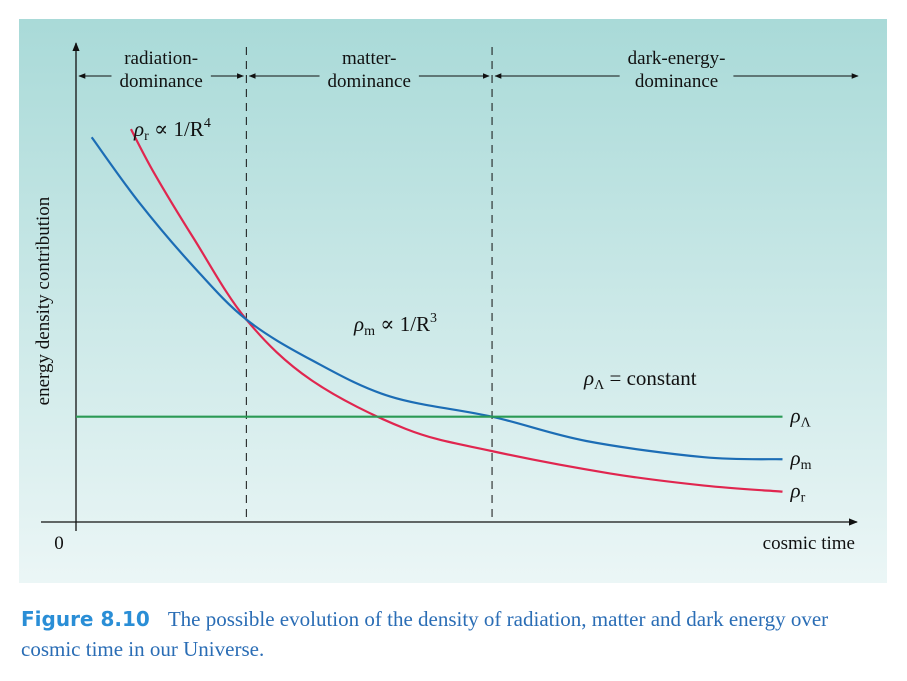 The height and width of the screenshot is (681, 907). What do you see at coordinates (43, 300) in the screenshot?
I see `y-axis-label: energy density contribution` at bounding box center [43, 300].